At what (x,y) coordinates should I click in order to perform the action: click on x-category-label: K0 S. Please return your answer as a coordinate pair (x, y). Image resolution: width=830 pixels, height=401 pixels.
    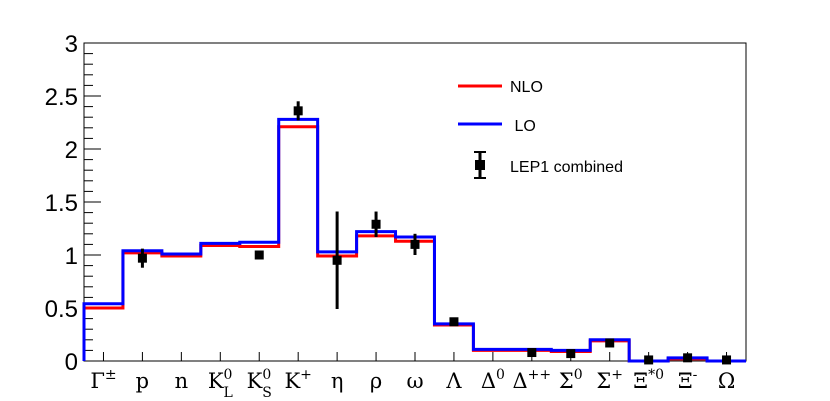
    Looking at the image, I should click on (259, 384).